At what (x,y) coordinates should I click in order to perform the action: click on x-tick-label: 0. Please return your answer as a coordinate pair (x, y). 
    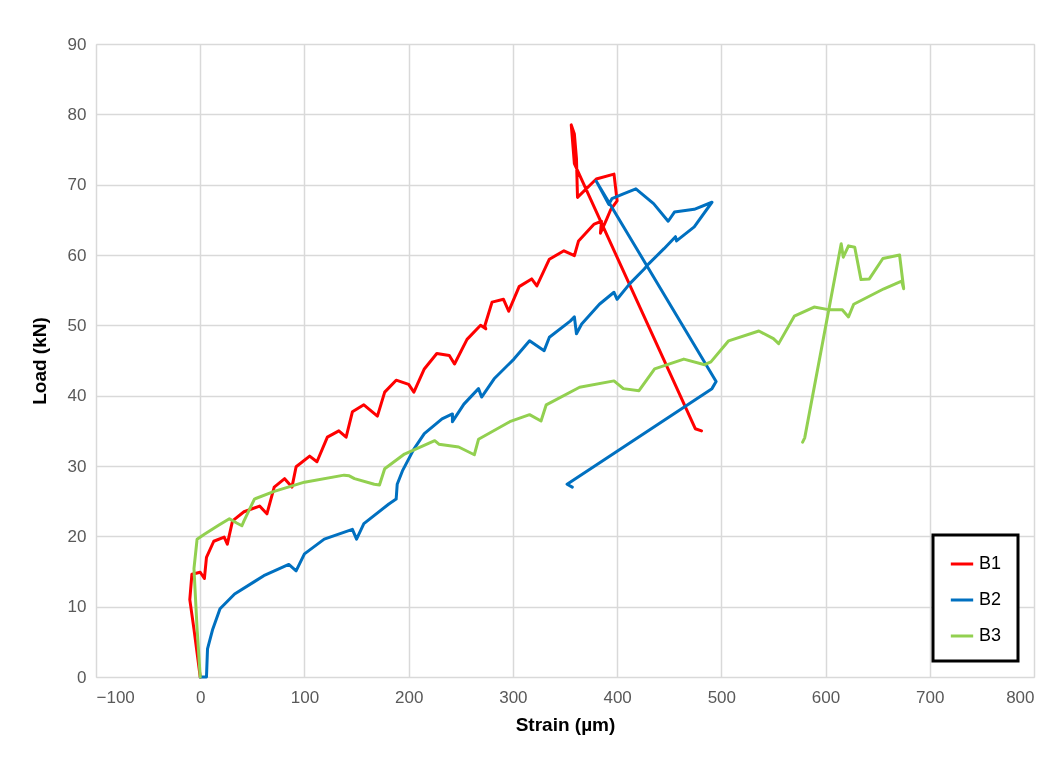
    Looking at the image, I should click on (200, 697).